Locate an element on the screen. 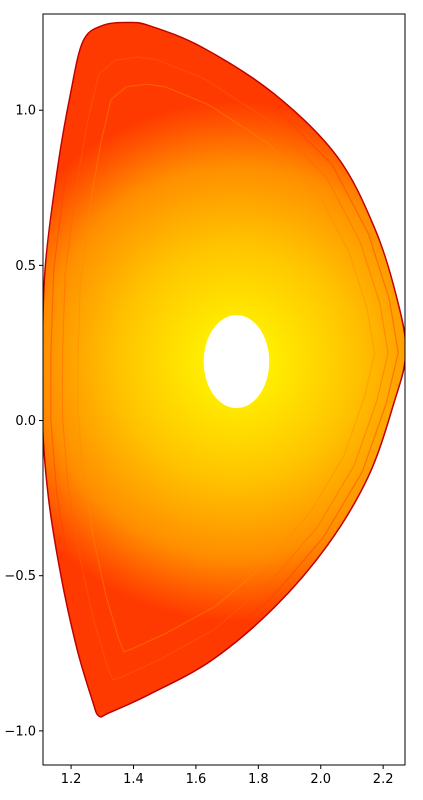 The image size is (423, 800). y-tick-label: 0.5 is located at coordinates (25, 266).